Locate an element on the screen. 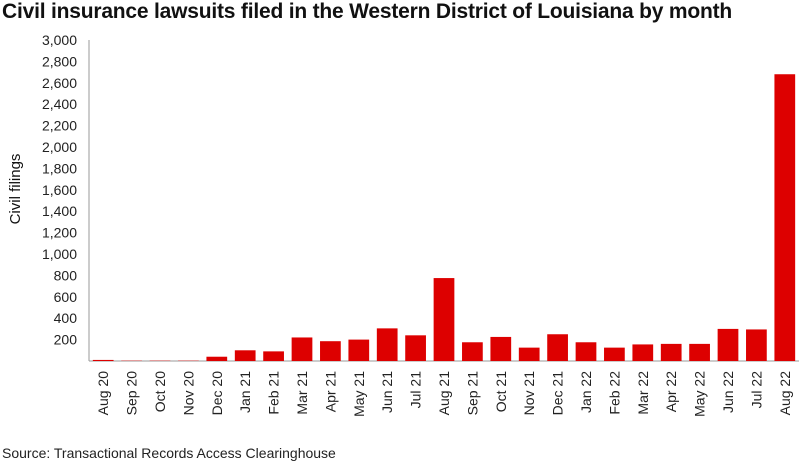 The width and height of the screenshot is (800, 464). y-tick-label: 2,600 is located at coordinates (59, 83).